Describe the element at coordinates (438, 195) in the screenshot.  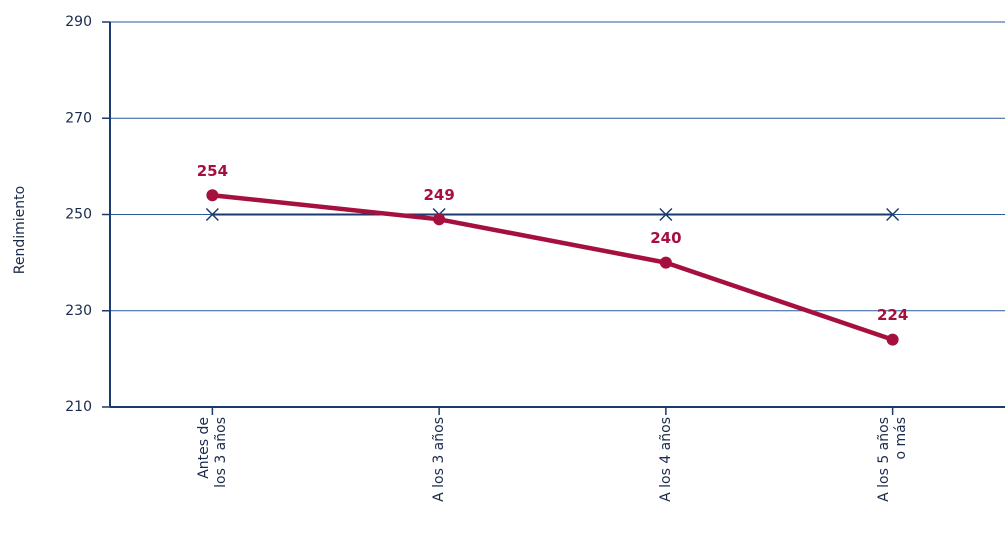
I see `value-label: 249` at that location.